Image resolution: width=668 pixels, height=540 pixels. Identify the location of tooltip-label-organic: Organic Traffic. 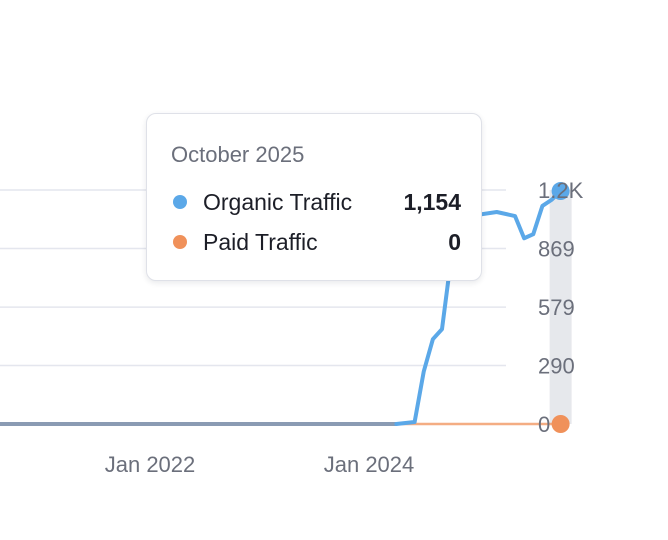
(278, 202).